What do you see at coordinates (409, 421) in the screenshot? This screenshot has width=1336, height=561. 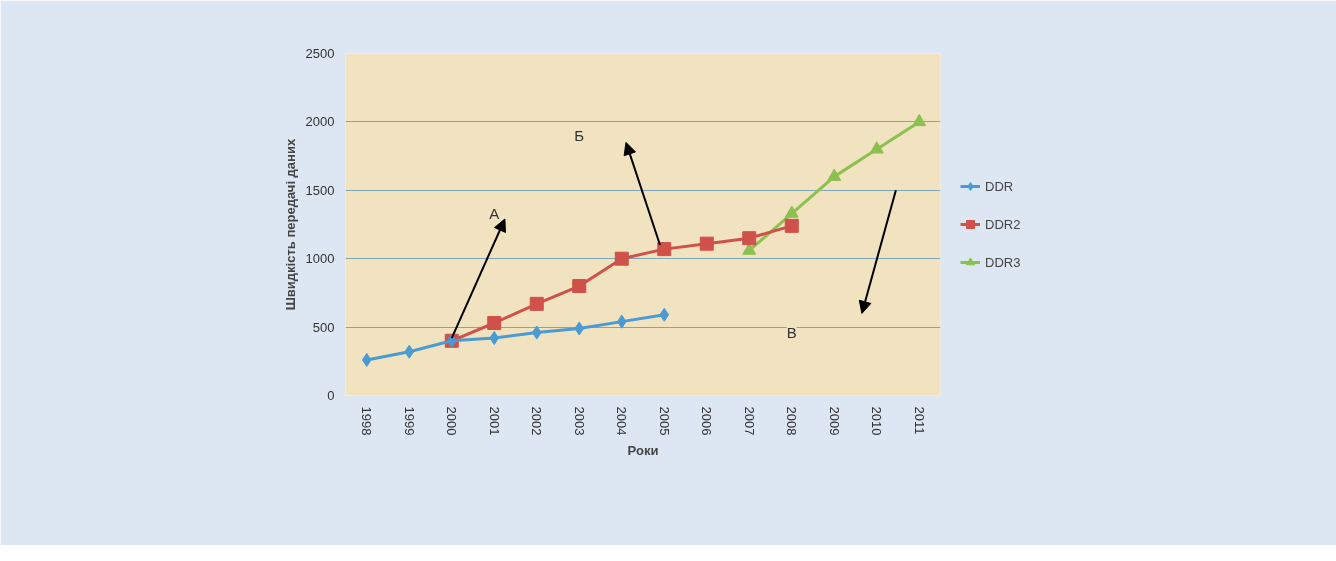 I see `x-tick-label: 1999` at bounding box center [409, 421].